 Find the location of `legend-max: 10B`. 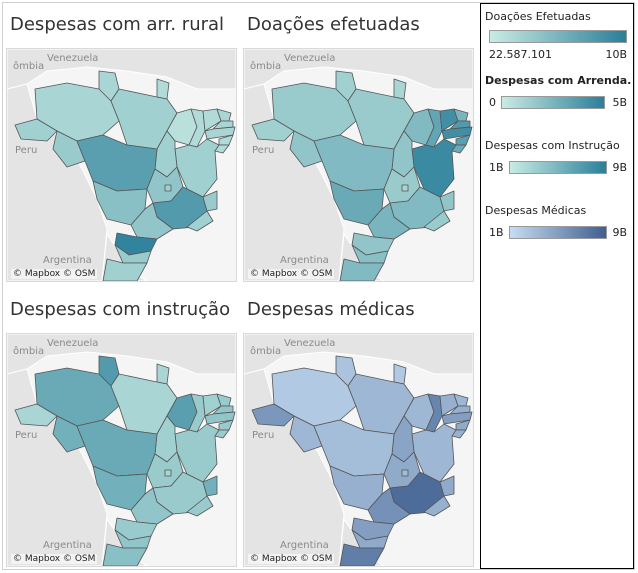

legend-max: 10B is located at coordinates (616, 54).